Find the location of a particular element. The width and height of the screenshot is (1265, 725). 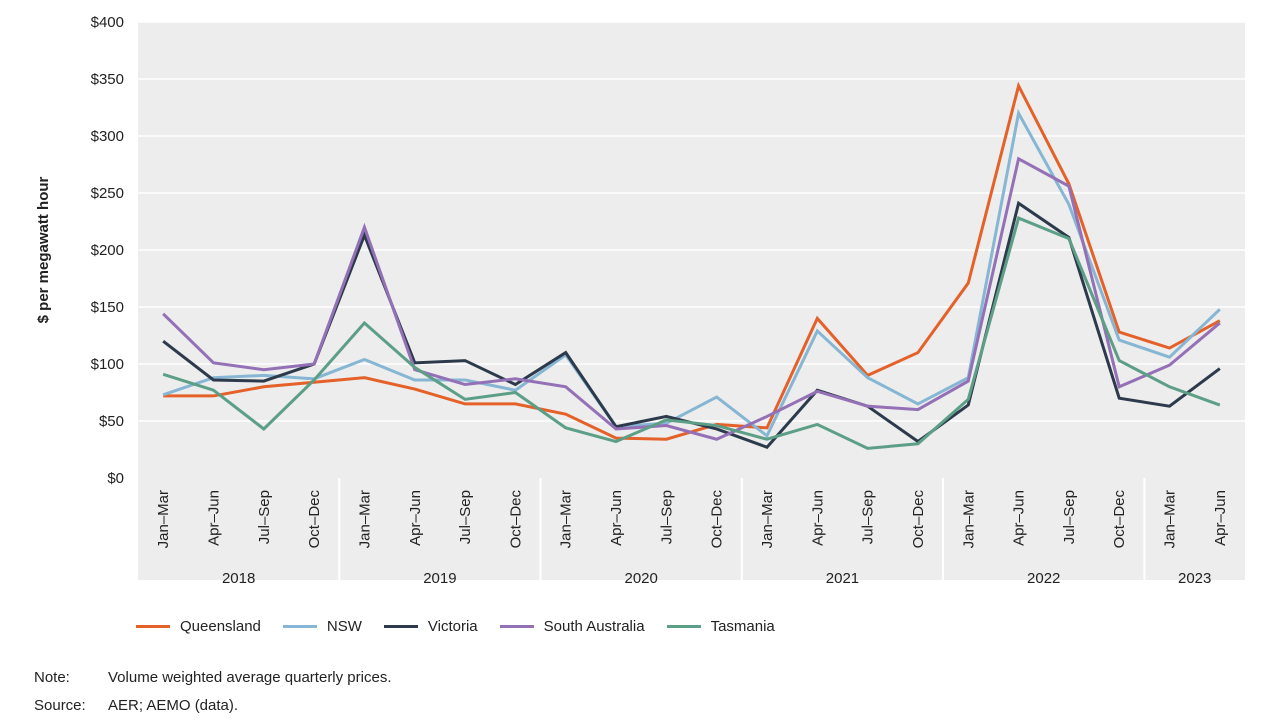

y-axis-label: $ per megawatt hour is located at coordinates (43, 249).